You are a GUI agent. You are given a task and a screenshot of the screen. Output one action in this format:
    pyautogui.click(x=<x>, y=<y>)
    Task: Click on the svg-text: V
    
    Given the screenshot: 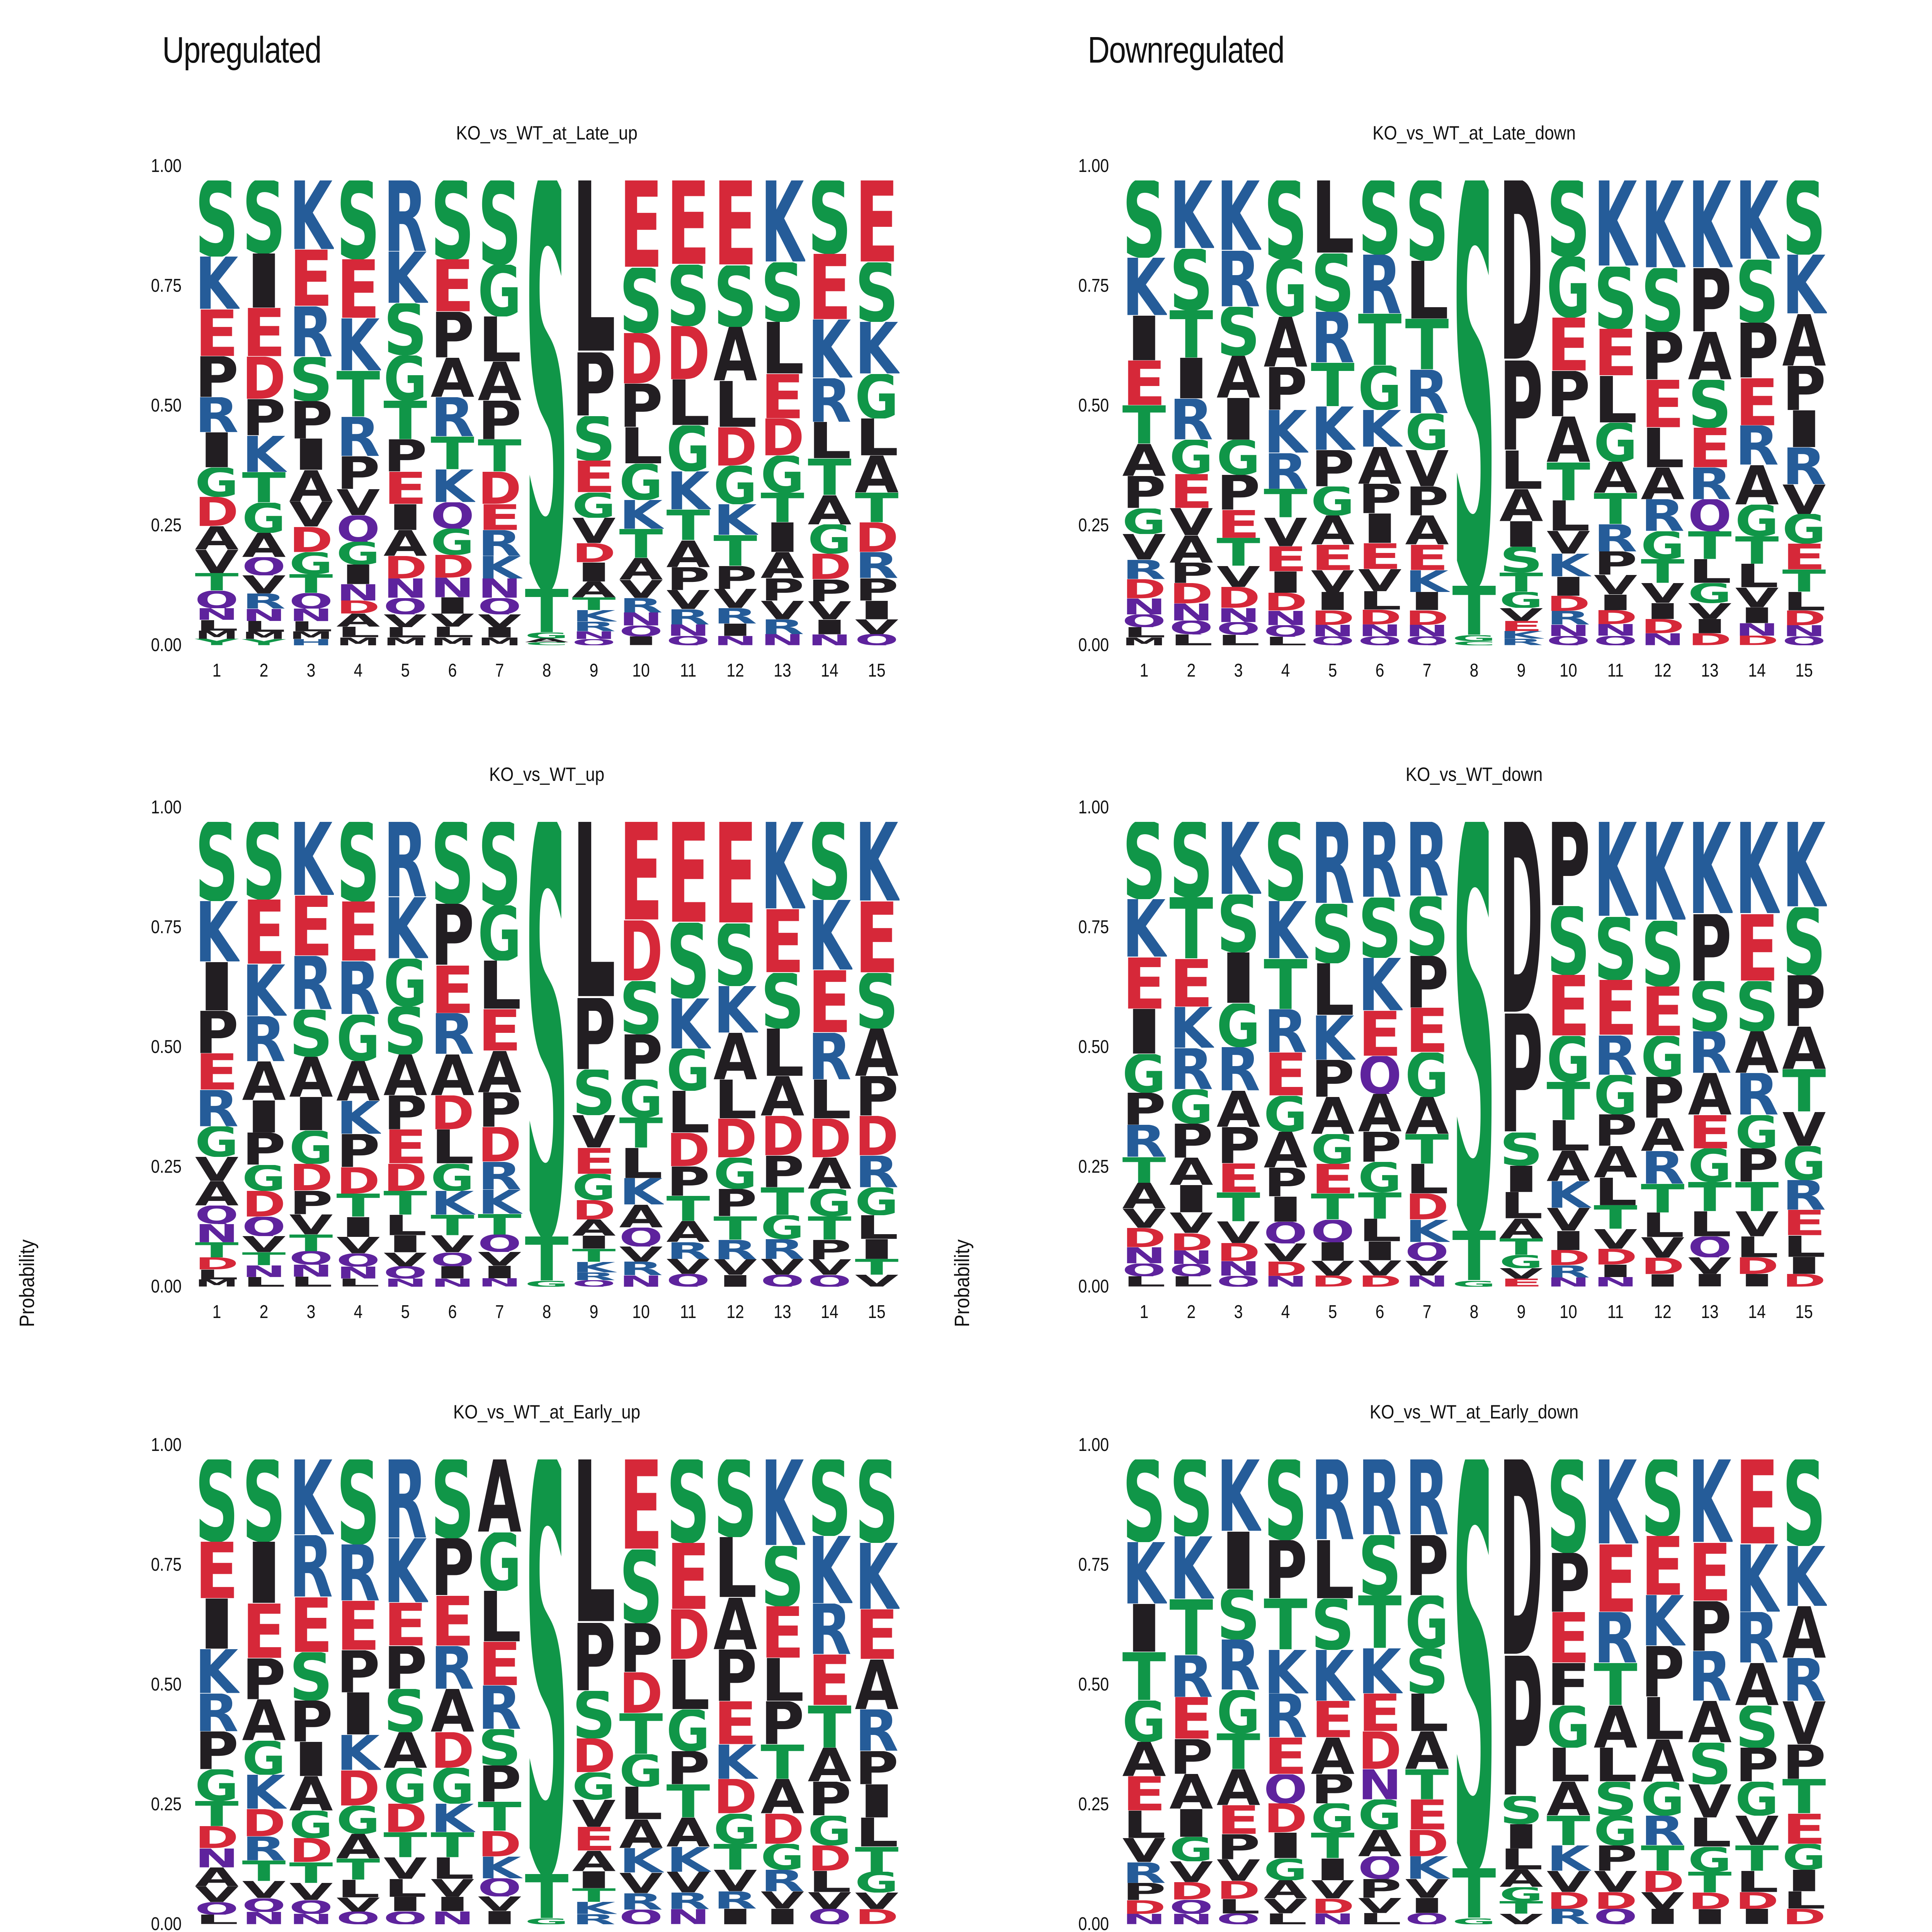 What is the action you would take?
    pyautogui.click(x=1427, y=1269)
    